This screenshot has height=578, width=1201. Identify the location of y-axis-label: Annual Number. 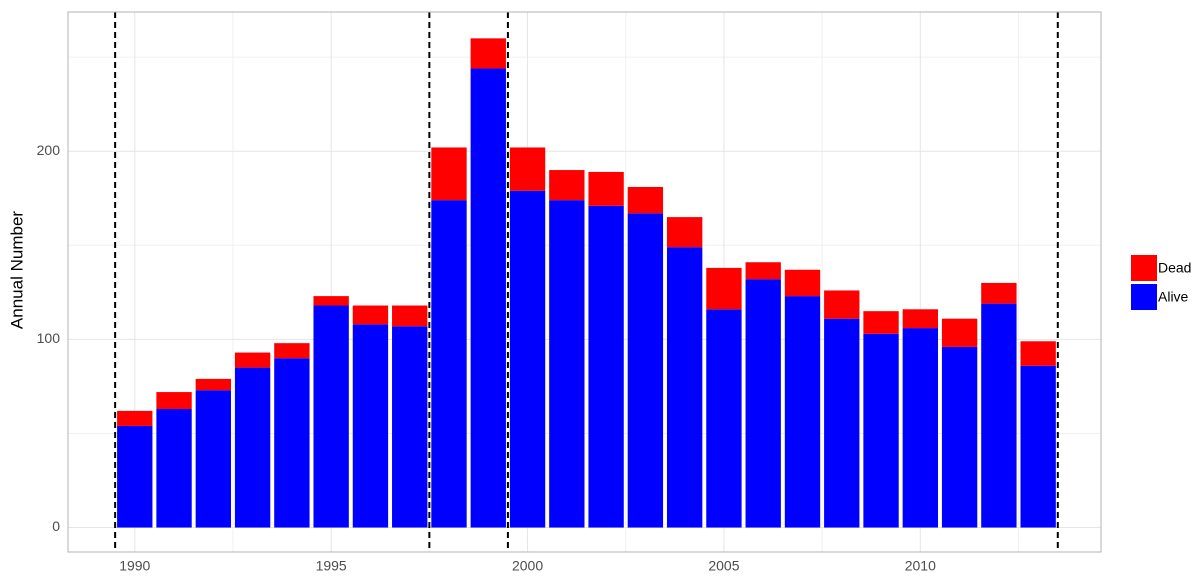
(16, 270).